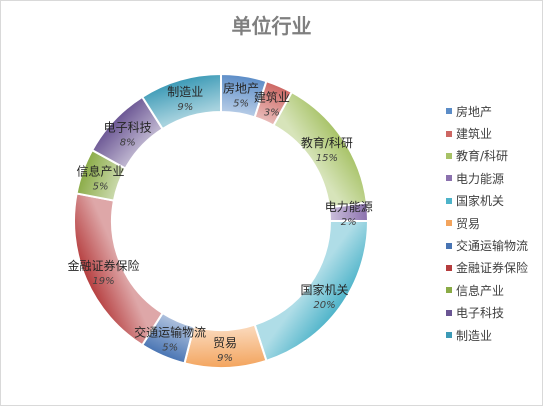  I want to click on legend-label: 建筑业, so click(474, 134).